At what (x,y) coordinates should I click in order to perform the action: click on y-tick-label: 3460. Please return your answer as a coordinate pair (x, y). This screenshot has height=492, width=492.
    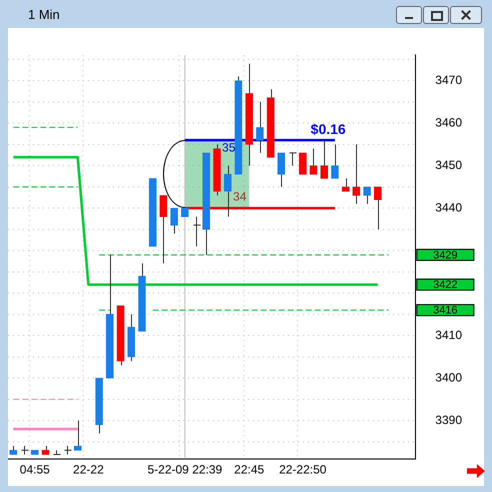
    Looking at the image, I should click on (448, 122).